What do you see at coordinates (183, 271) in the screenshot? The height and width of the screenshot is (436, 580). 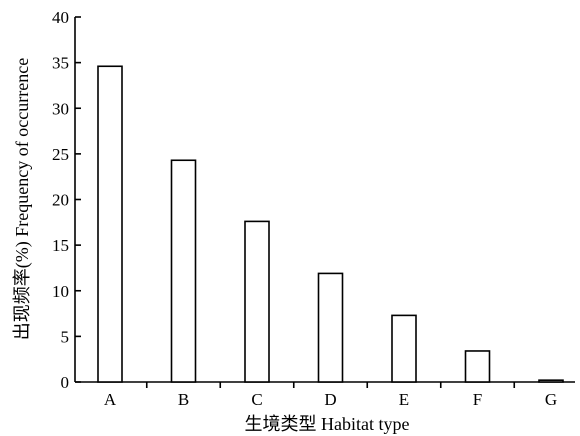 I see `bar-B` at bounding box center [183, 271].